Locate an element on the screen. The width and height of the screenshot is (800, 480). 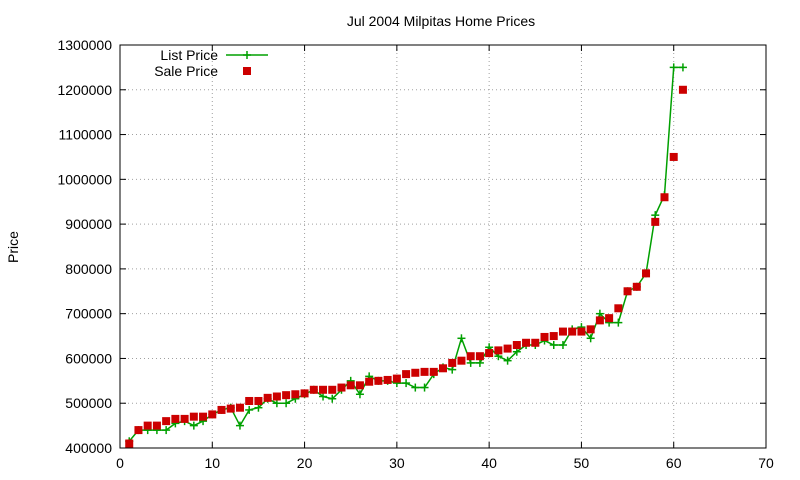
x-tick-label: 50 is located at coordinates (582, 463).